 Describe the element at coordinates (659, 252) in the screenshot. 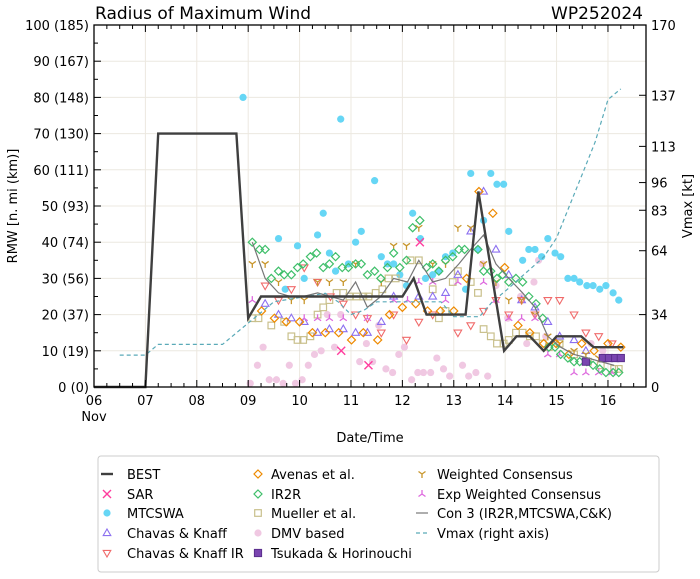

I see `y2-tick-label: 64` at that location.